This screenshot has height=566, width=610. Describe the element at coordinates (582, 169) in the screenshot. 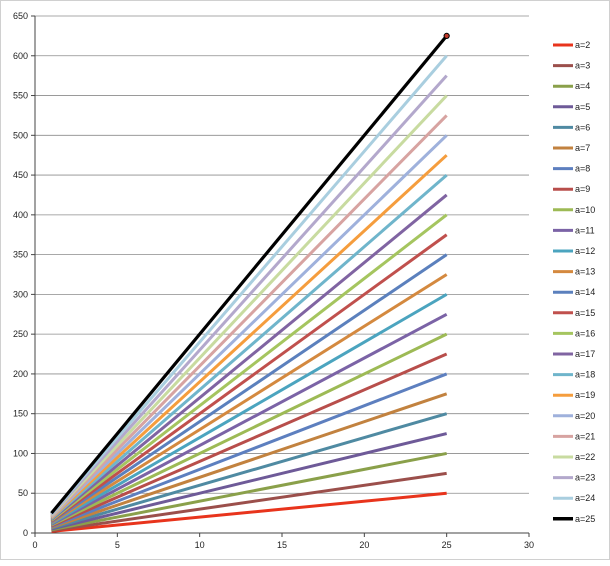

I see `legend-label: a=8` at that location.